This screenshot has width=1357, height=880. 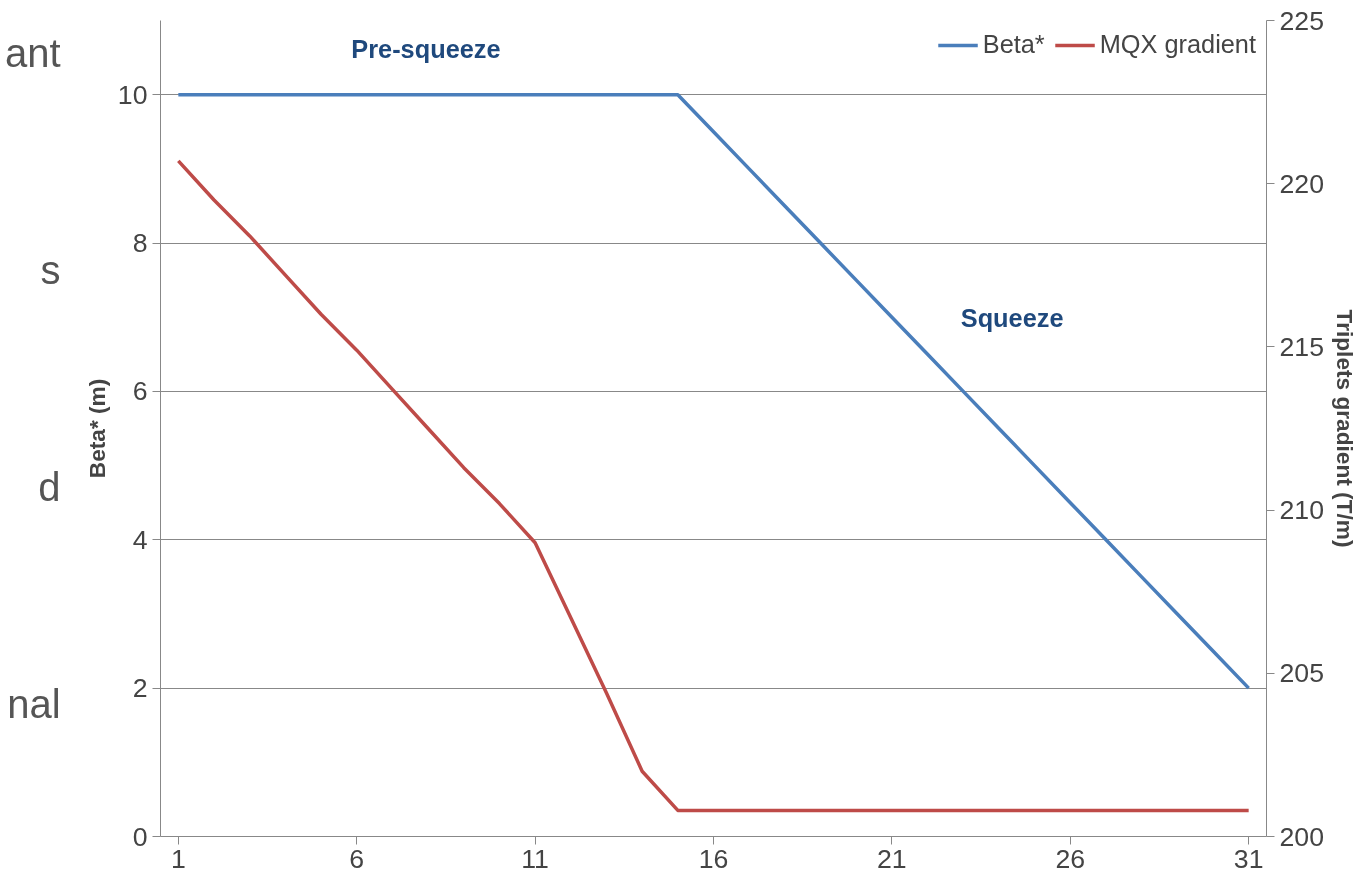 I want to click on y2-tick-label: 200, so click(x=1301, y=836).